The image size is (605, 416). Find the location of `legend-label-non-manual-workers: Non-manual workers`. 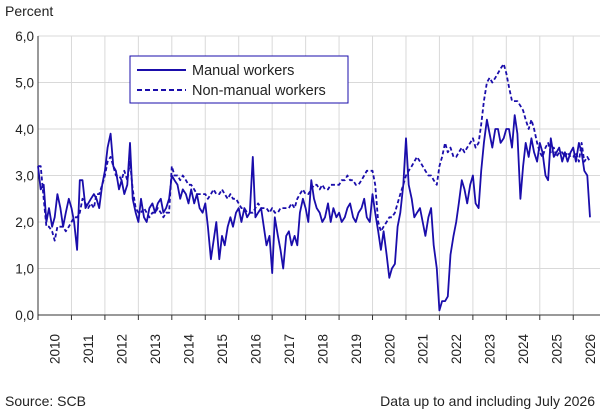

legend-label-non-manual-workers: Non-manual workers is located at coordinates (259, 91).